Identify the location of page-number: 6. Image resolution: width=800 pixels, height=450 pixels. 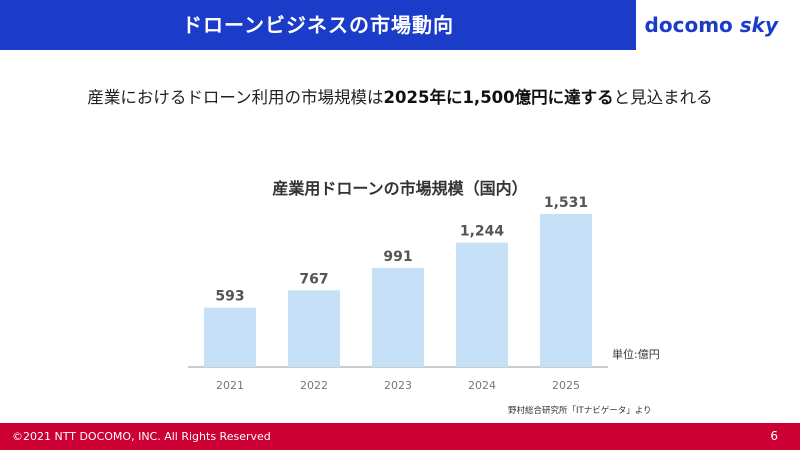
(774, 436).